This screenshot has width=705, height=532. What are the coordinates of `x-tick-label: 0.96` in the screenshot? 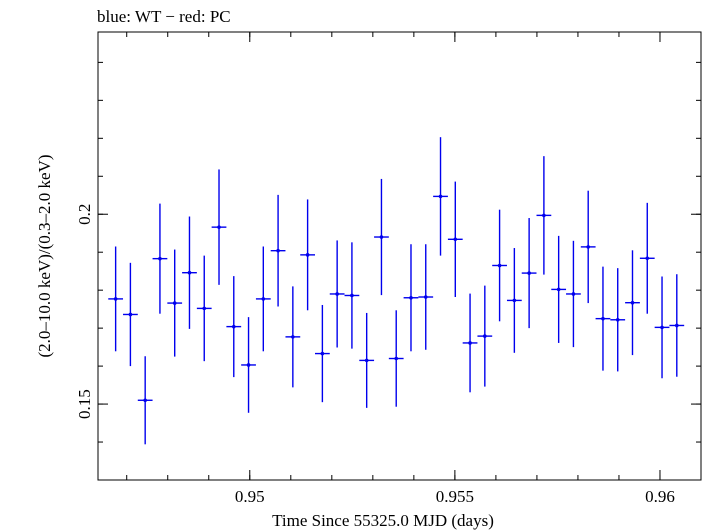 It's located at (660, 496).